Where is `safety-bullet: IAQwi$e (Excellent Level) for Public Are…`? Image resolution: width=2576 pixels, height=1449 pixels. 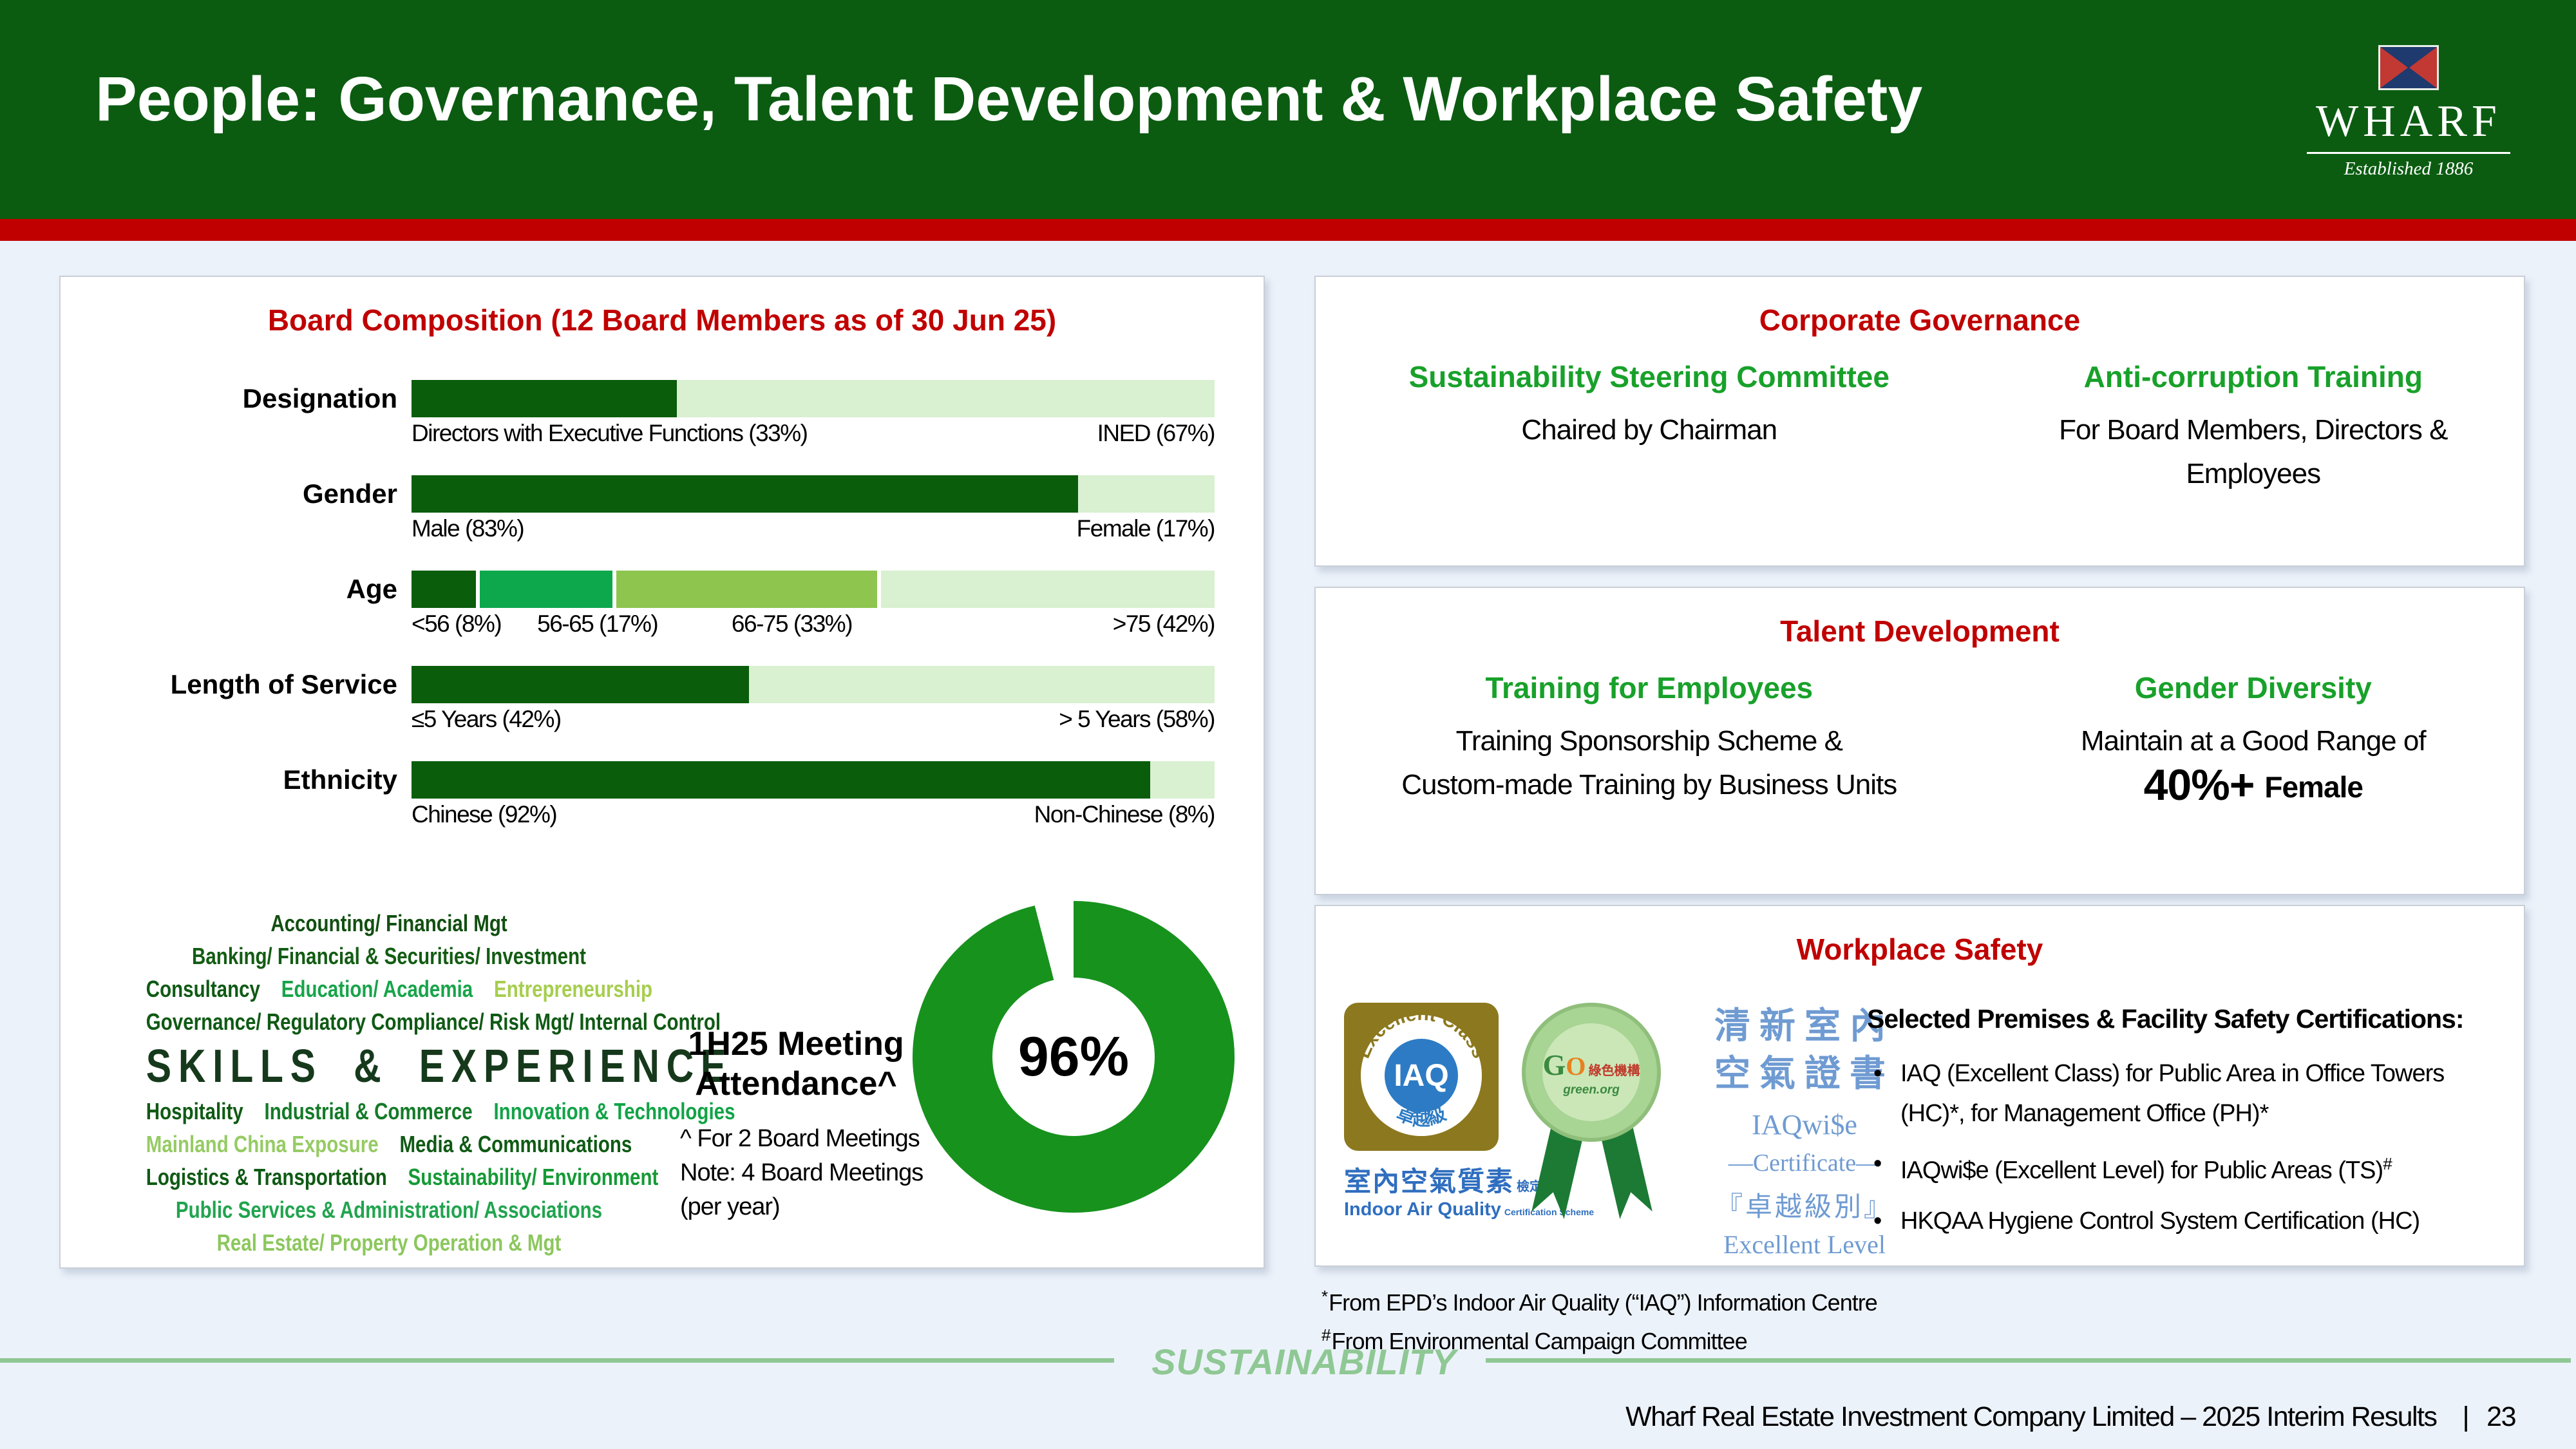
safety-bullet: IAQwi$e (Excellent Level) for Public Are… is located at coordinates (2186, 1167).